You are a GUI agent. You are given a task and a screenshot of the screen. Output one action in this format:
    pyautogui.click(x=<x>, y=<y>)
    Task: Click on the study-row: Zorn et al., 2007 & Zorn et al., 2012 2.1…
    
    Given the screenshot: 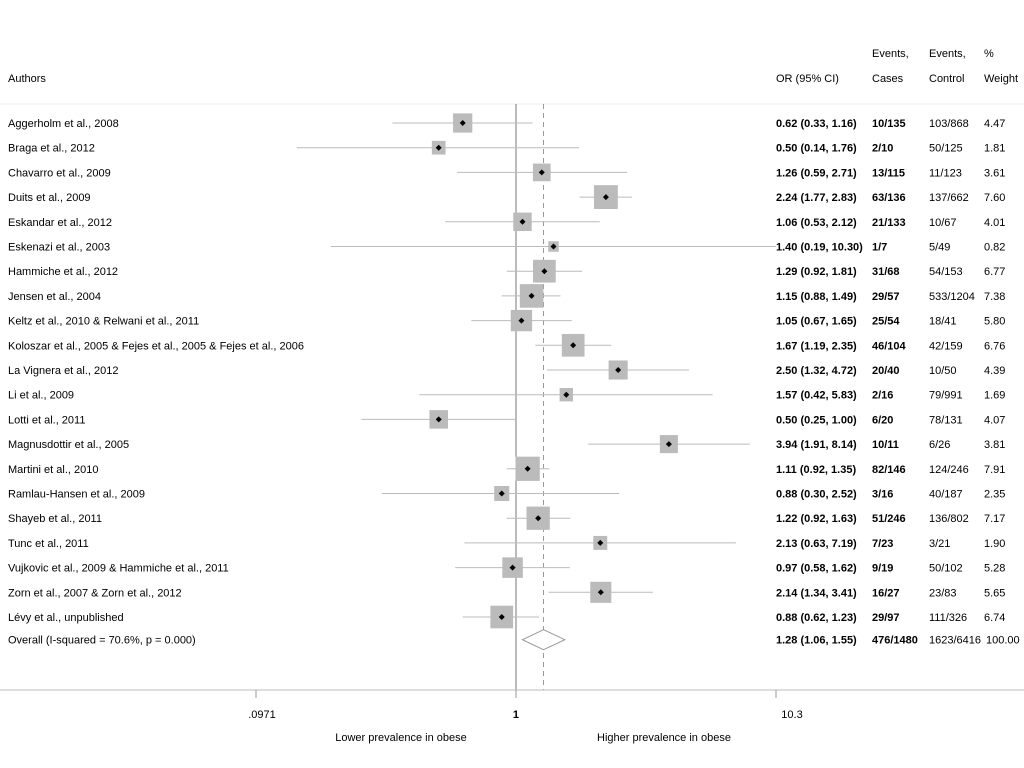 What is the action you would take?
    pyautogui.click(x=506, y=592)
    